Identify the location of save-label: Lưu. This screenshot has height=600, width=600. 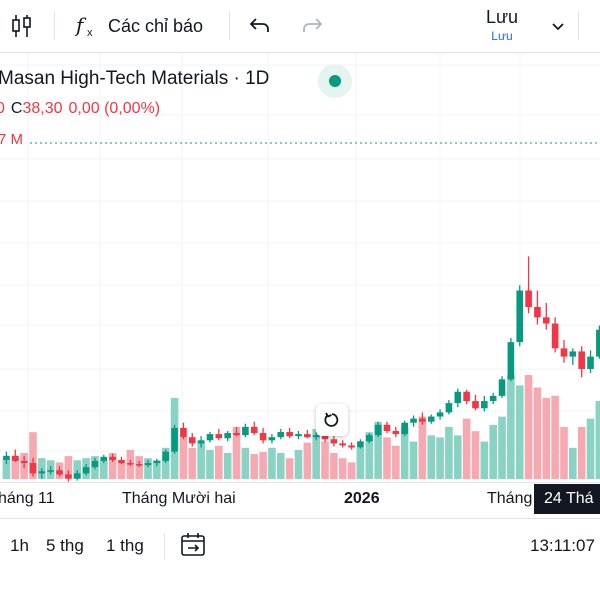
(502, 17).